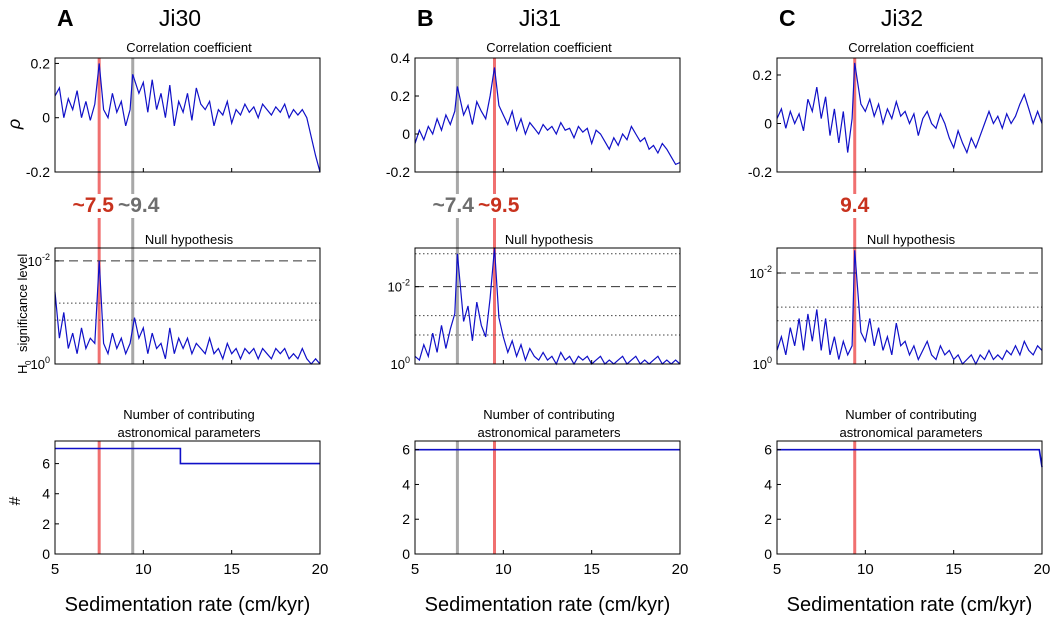 The image size is (1052, 619). What do you see at coordinates (22, 303) in the screenshot?
I see `svg-text: significance level` at bounding box center [22, 303].